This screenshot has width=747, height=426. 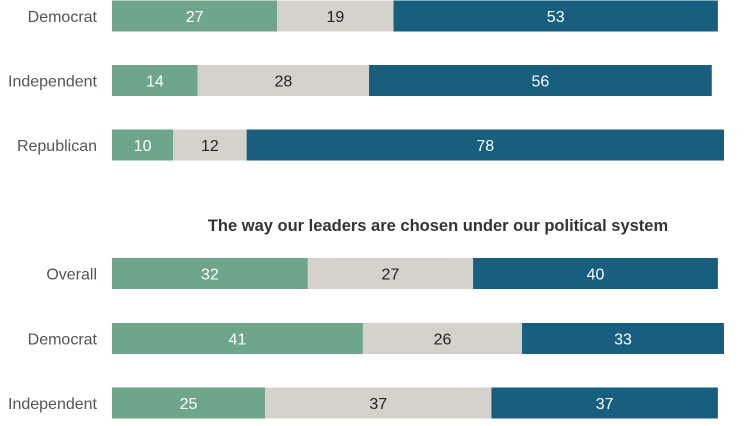 I want to click on bar-segment-overall-blue, so click(x=595, y=273).